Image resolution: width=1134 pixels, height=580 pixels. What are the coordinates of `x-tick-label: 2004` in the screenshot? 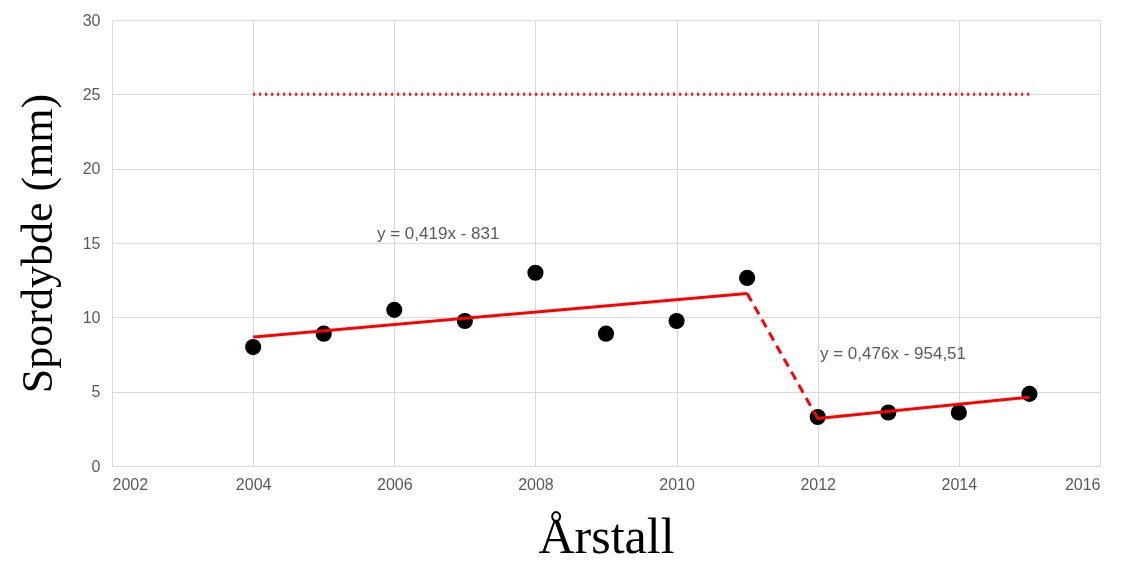 It's located at (253, 484).